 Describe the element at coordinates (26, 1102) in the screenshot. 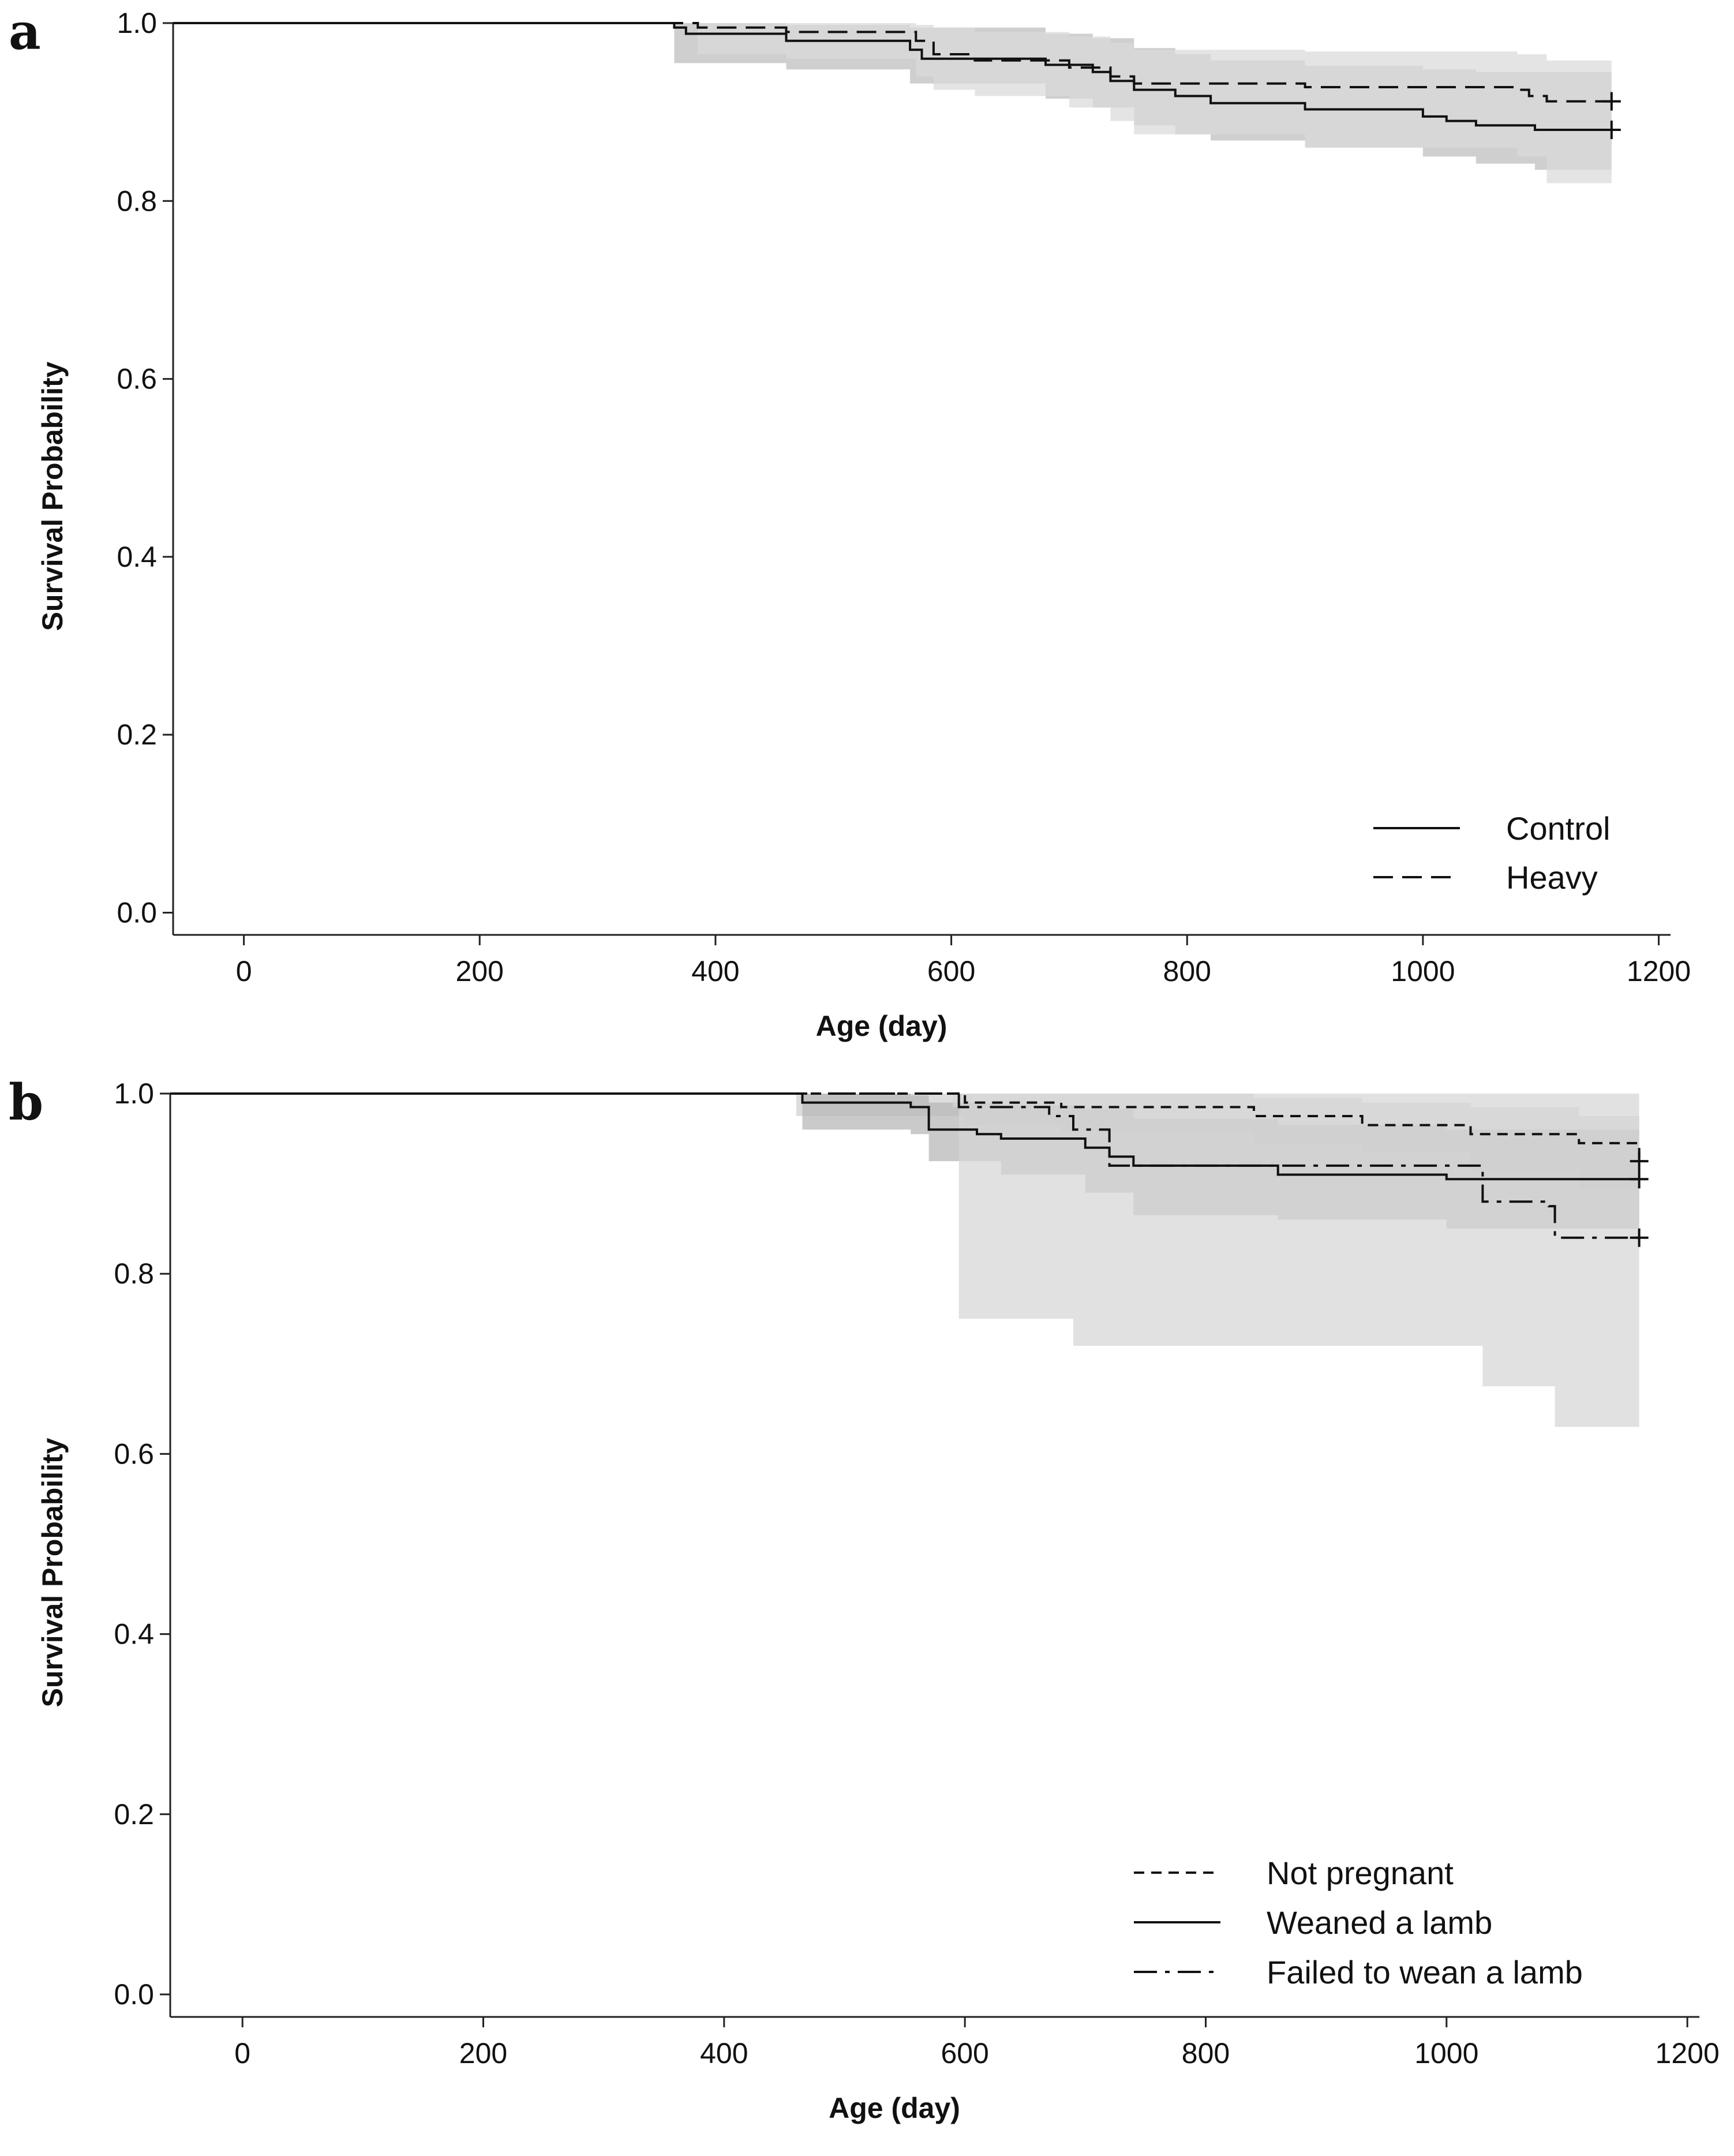

I see `panel-letter: b` at that location.